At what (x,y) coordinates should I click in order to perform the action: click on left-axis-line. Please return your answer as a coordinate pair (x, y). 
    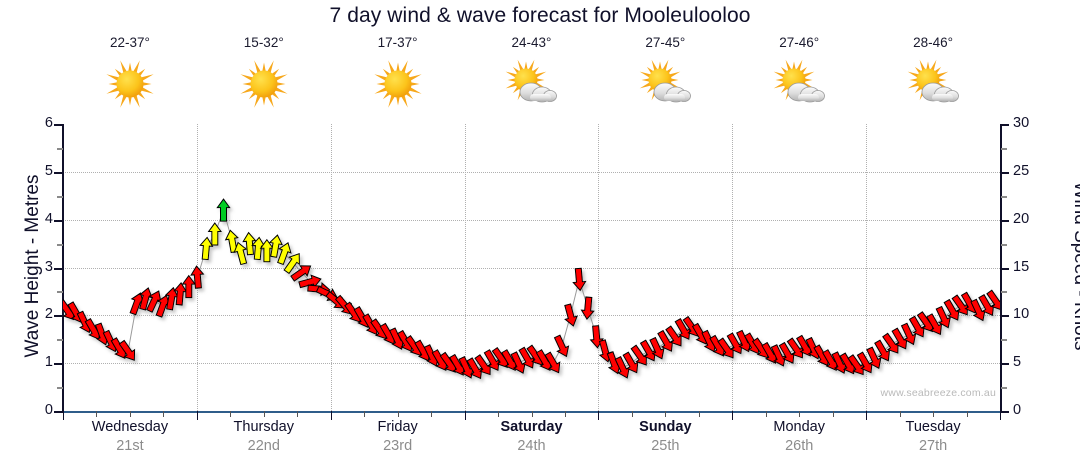
    Looking at the image, I should click on (63, 267).